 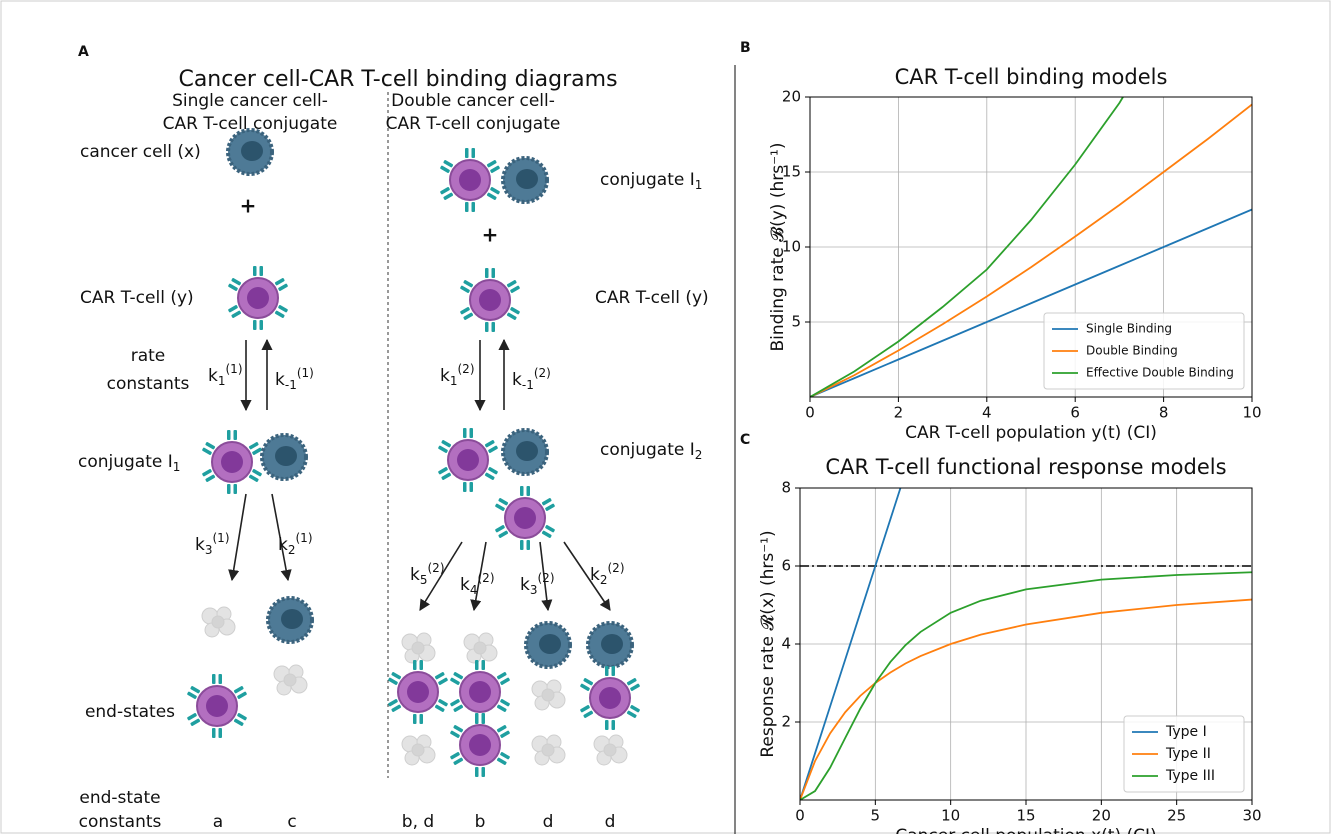 I want to click on label: cancer cell (x), so click(x=140, y=152).